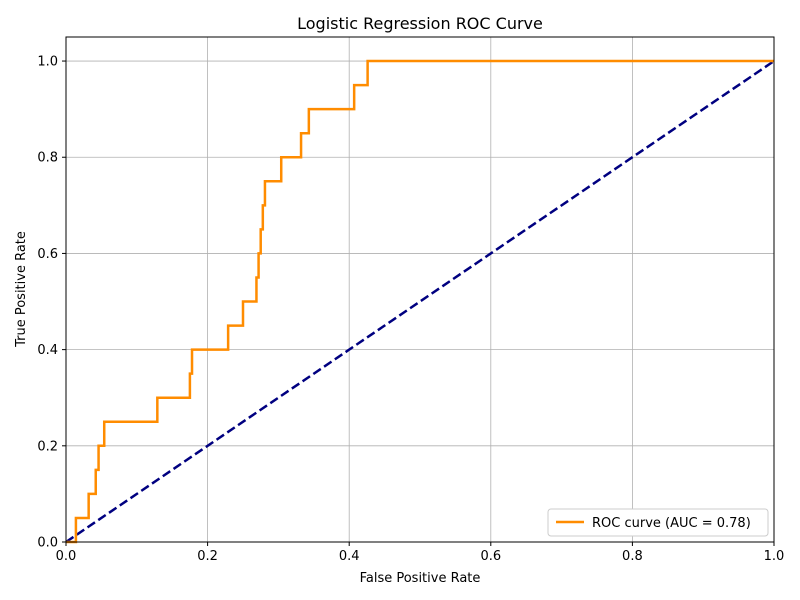  Describe the element at coordinates (420, 578) in the screenshot. I see `x-axis-label: False Positive Rate` at that location.